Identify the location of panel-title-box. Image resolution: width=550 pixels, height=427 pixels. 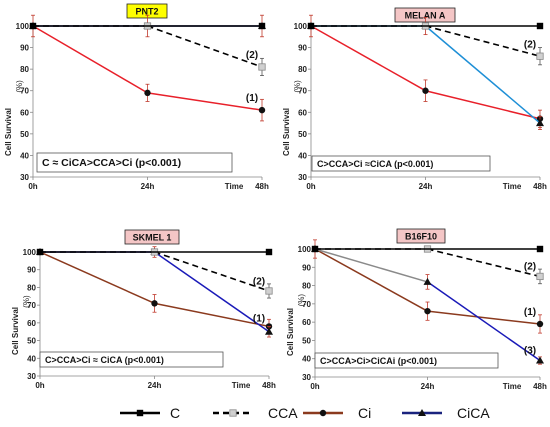
(421, 236).